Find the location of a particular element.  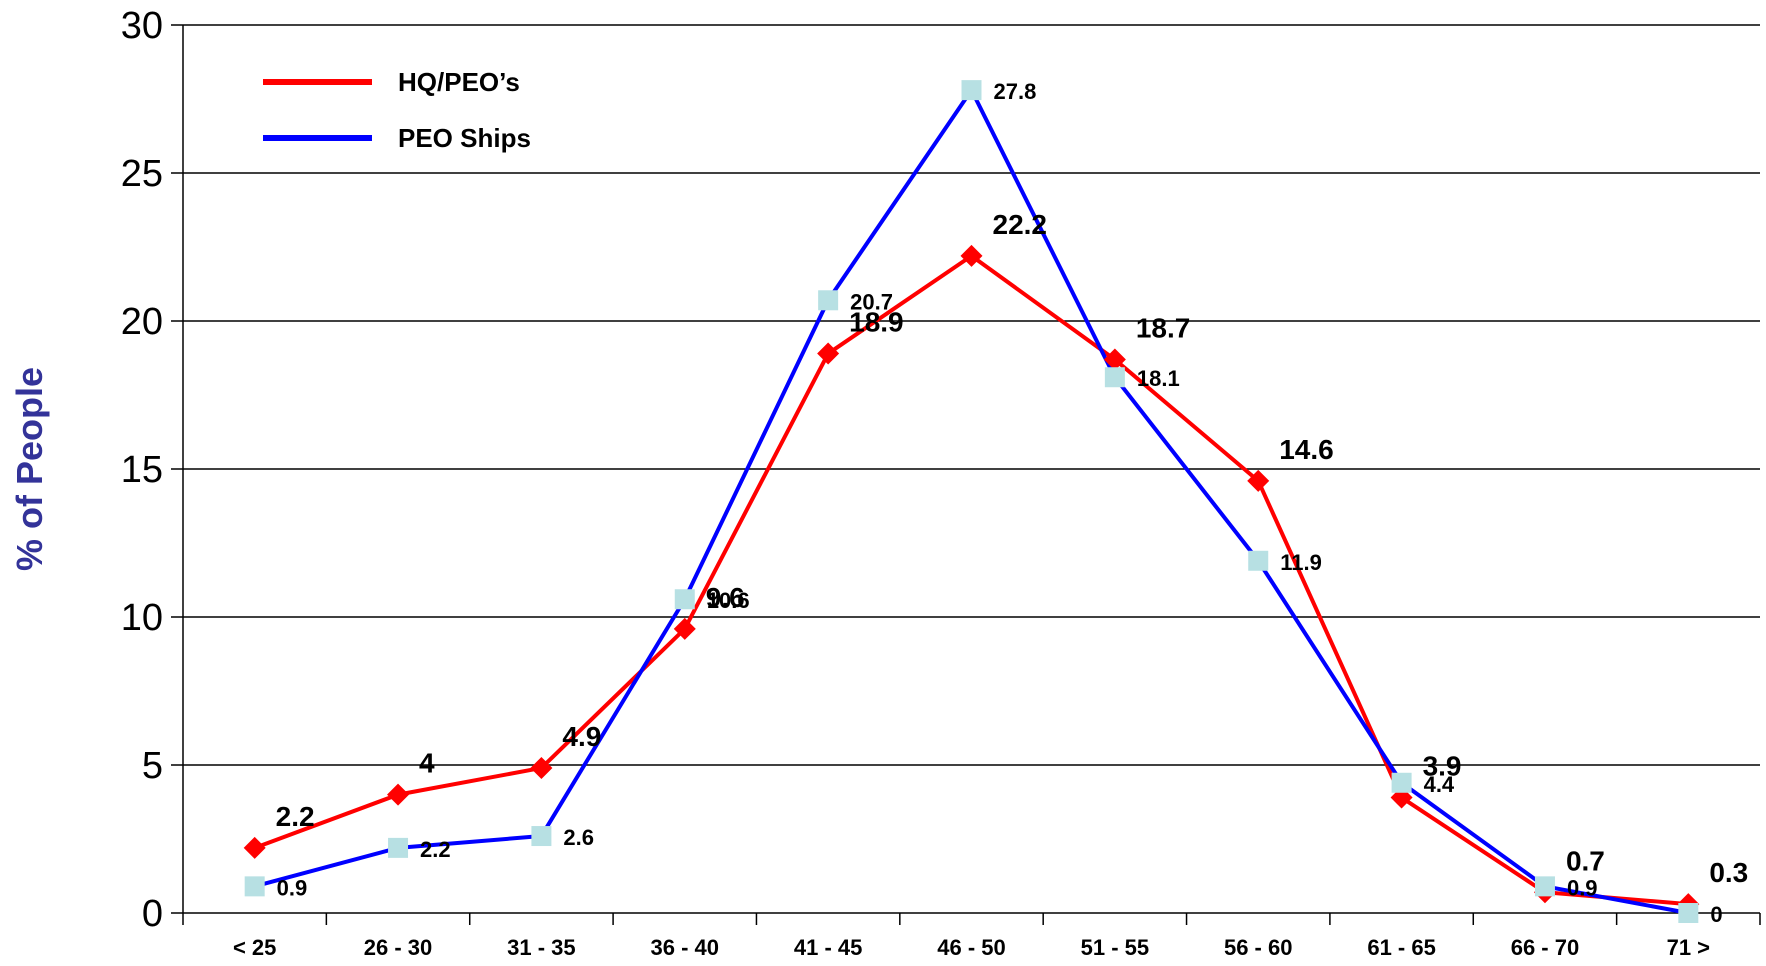

x-tick-label: 71 > is located at coordinates (1688, 947).